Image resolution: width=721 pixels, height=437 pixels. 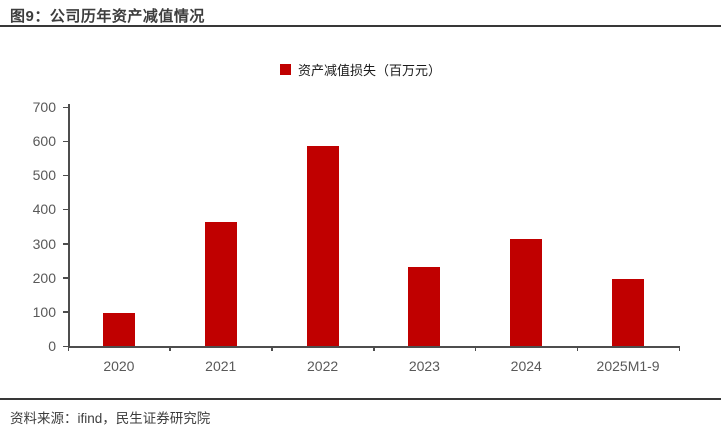 What do you see at coordinates (285, 69) in the screenshot?
I see `legend-marker-square` at bounding box center [285, 69].